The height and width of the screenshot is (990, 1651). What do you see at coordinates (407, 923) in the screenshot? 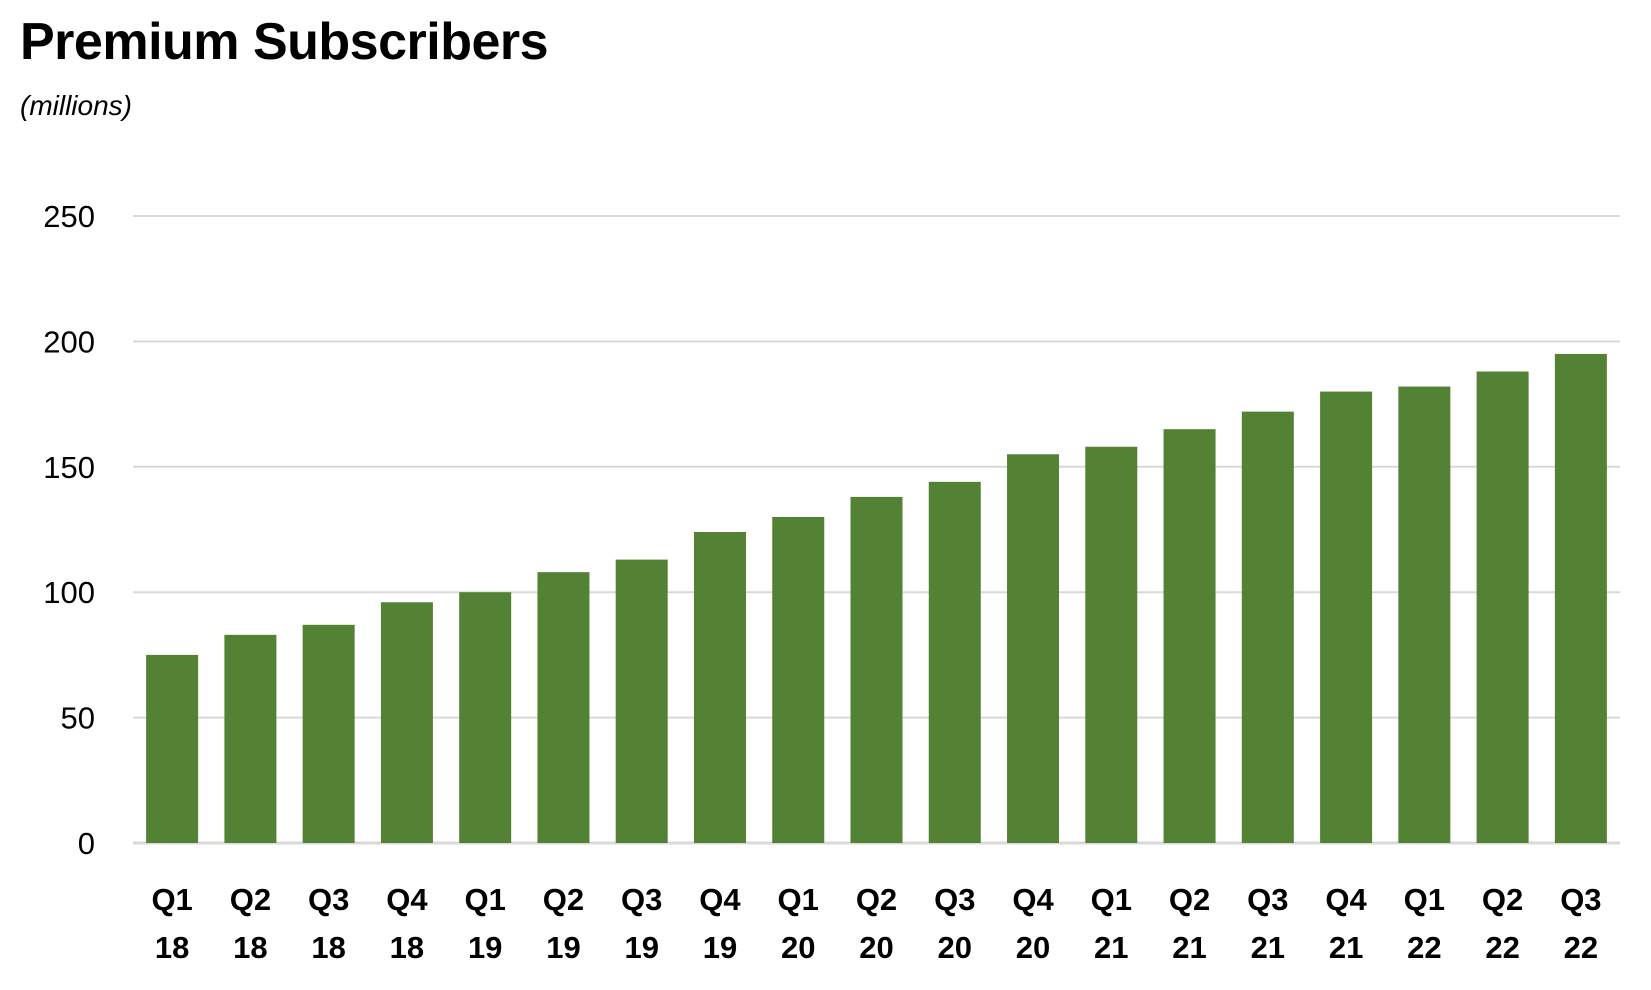
I see `x-tick-label: Q4 18` at bounding box center [407, 923].